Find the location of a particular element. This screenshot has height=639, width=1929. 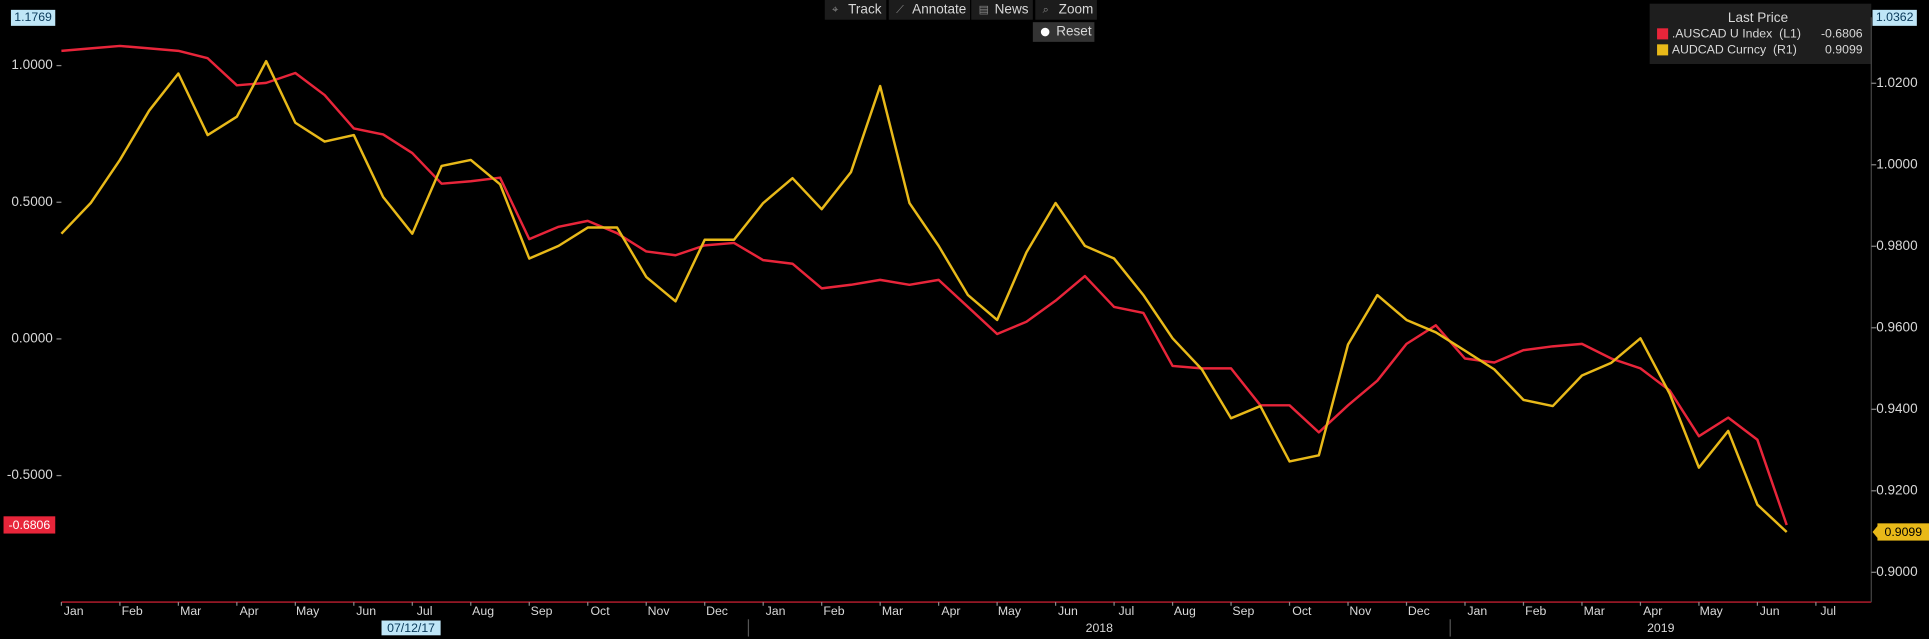

y2-tick-label: 0.9000 is located at coordinates (1896, 571).